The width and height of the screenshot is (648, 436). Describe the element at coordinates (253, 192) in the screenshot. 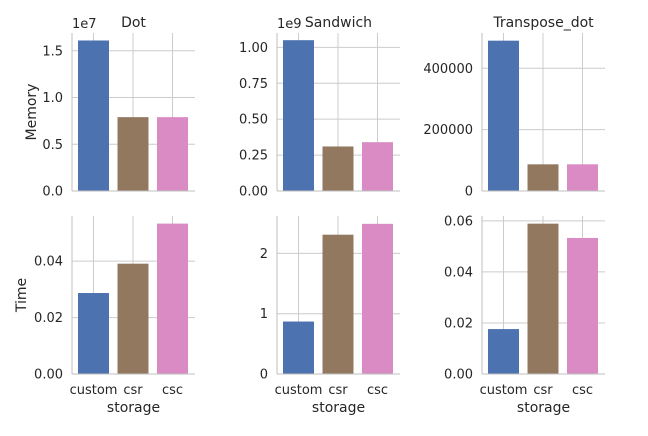

I see `panel-2-ytick-label: 0.00` at that location.